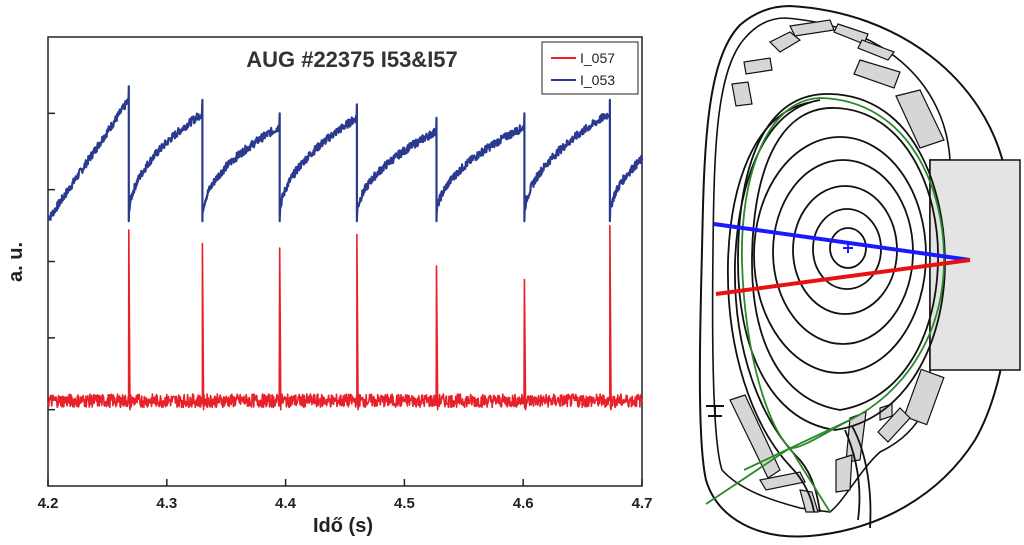  Describe the element at coordinates (838, 84) in the screenshot. I see `upper-tiles` at that location.